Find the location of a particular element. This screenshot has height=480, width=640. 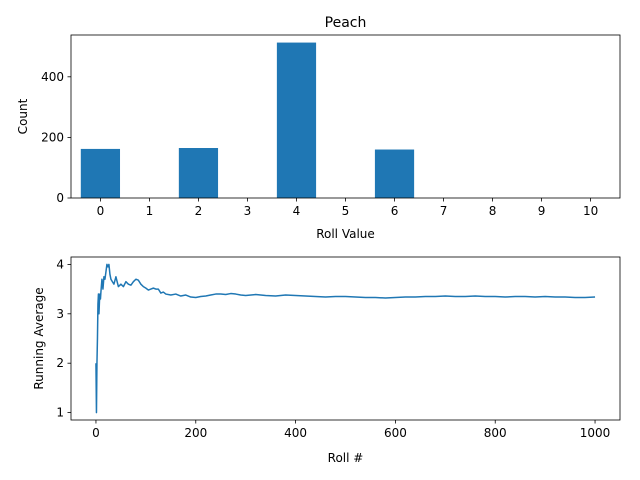

line-x-tick-label: 800 is located at coordinates (495, 433).